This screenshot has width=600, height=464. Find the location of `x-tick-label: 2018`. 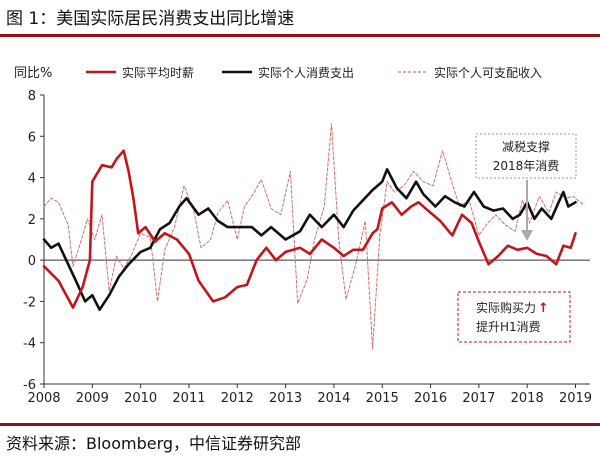

x-tick-label: 2018 is located at coordinates (527, 398).